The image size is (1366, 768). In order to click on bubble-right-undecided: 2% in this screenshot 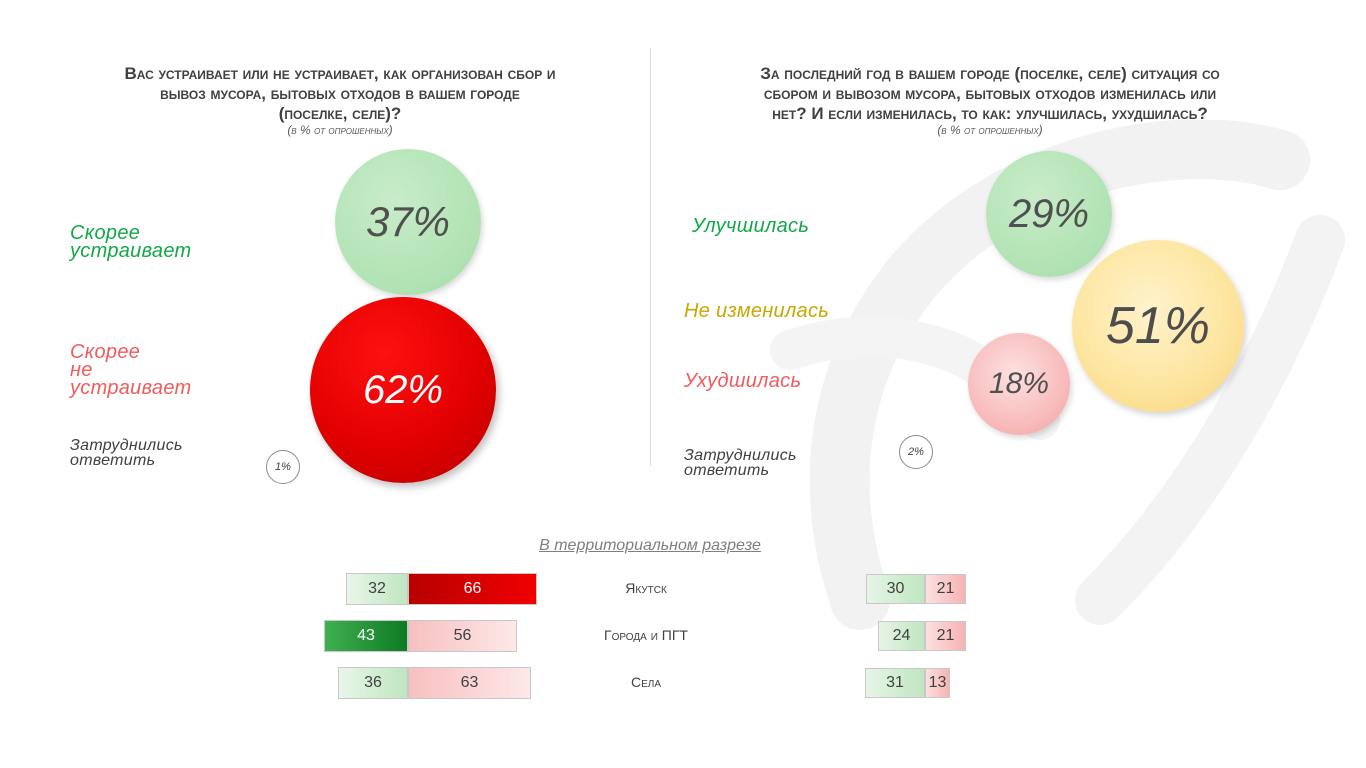, I will do `click(916, 452)`.